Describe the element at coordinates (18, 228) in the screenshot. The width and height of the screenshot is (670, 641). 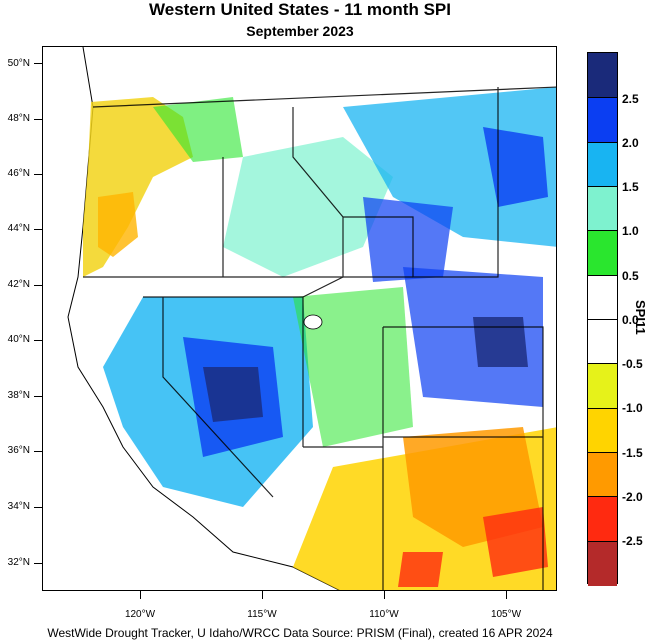
I see `lat-label: 44°N` at that location.